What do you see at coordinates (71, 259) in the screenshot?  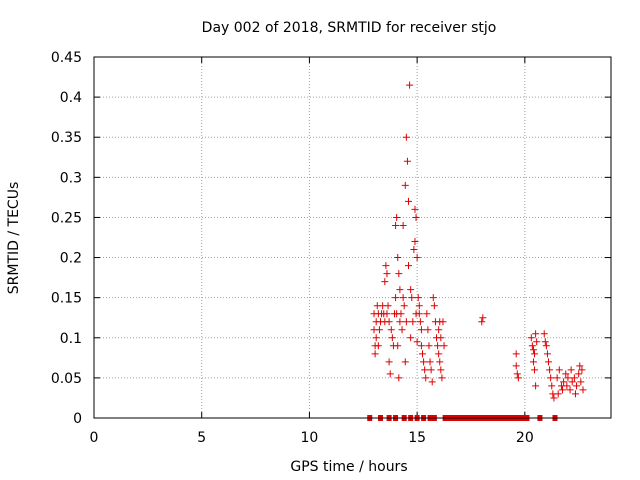 I see `y-tick-label: 0.2` at bounding box center [71, 259].